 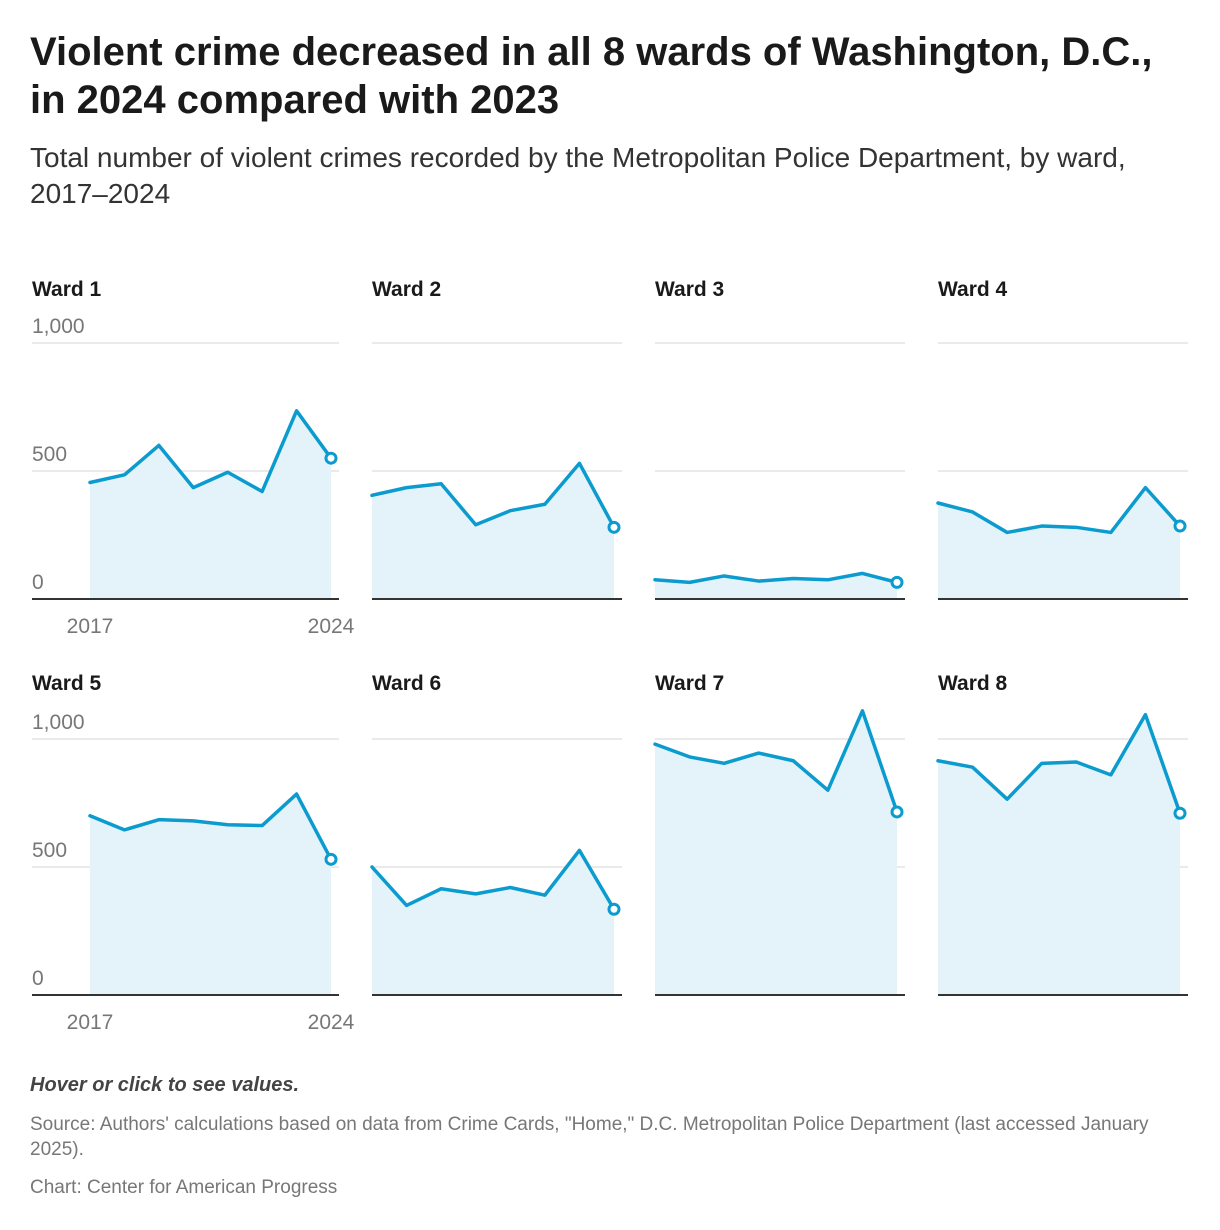 I want to click on panel-title: Ward 5, so click(x=67, y=683).